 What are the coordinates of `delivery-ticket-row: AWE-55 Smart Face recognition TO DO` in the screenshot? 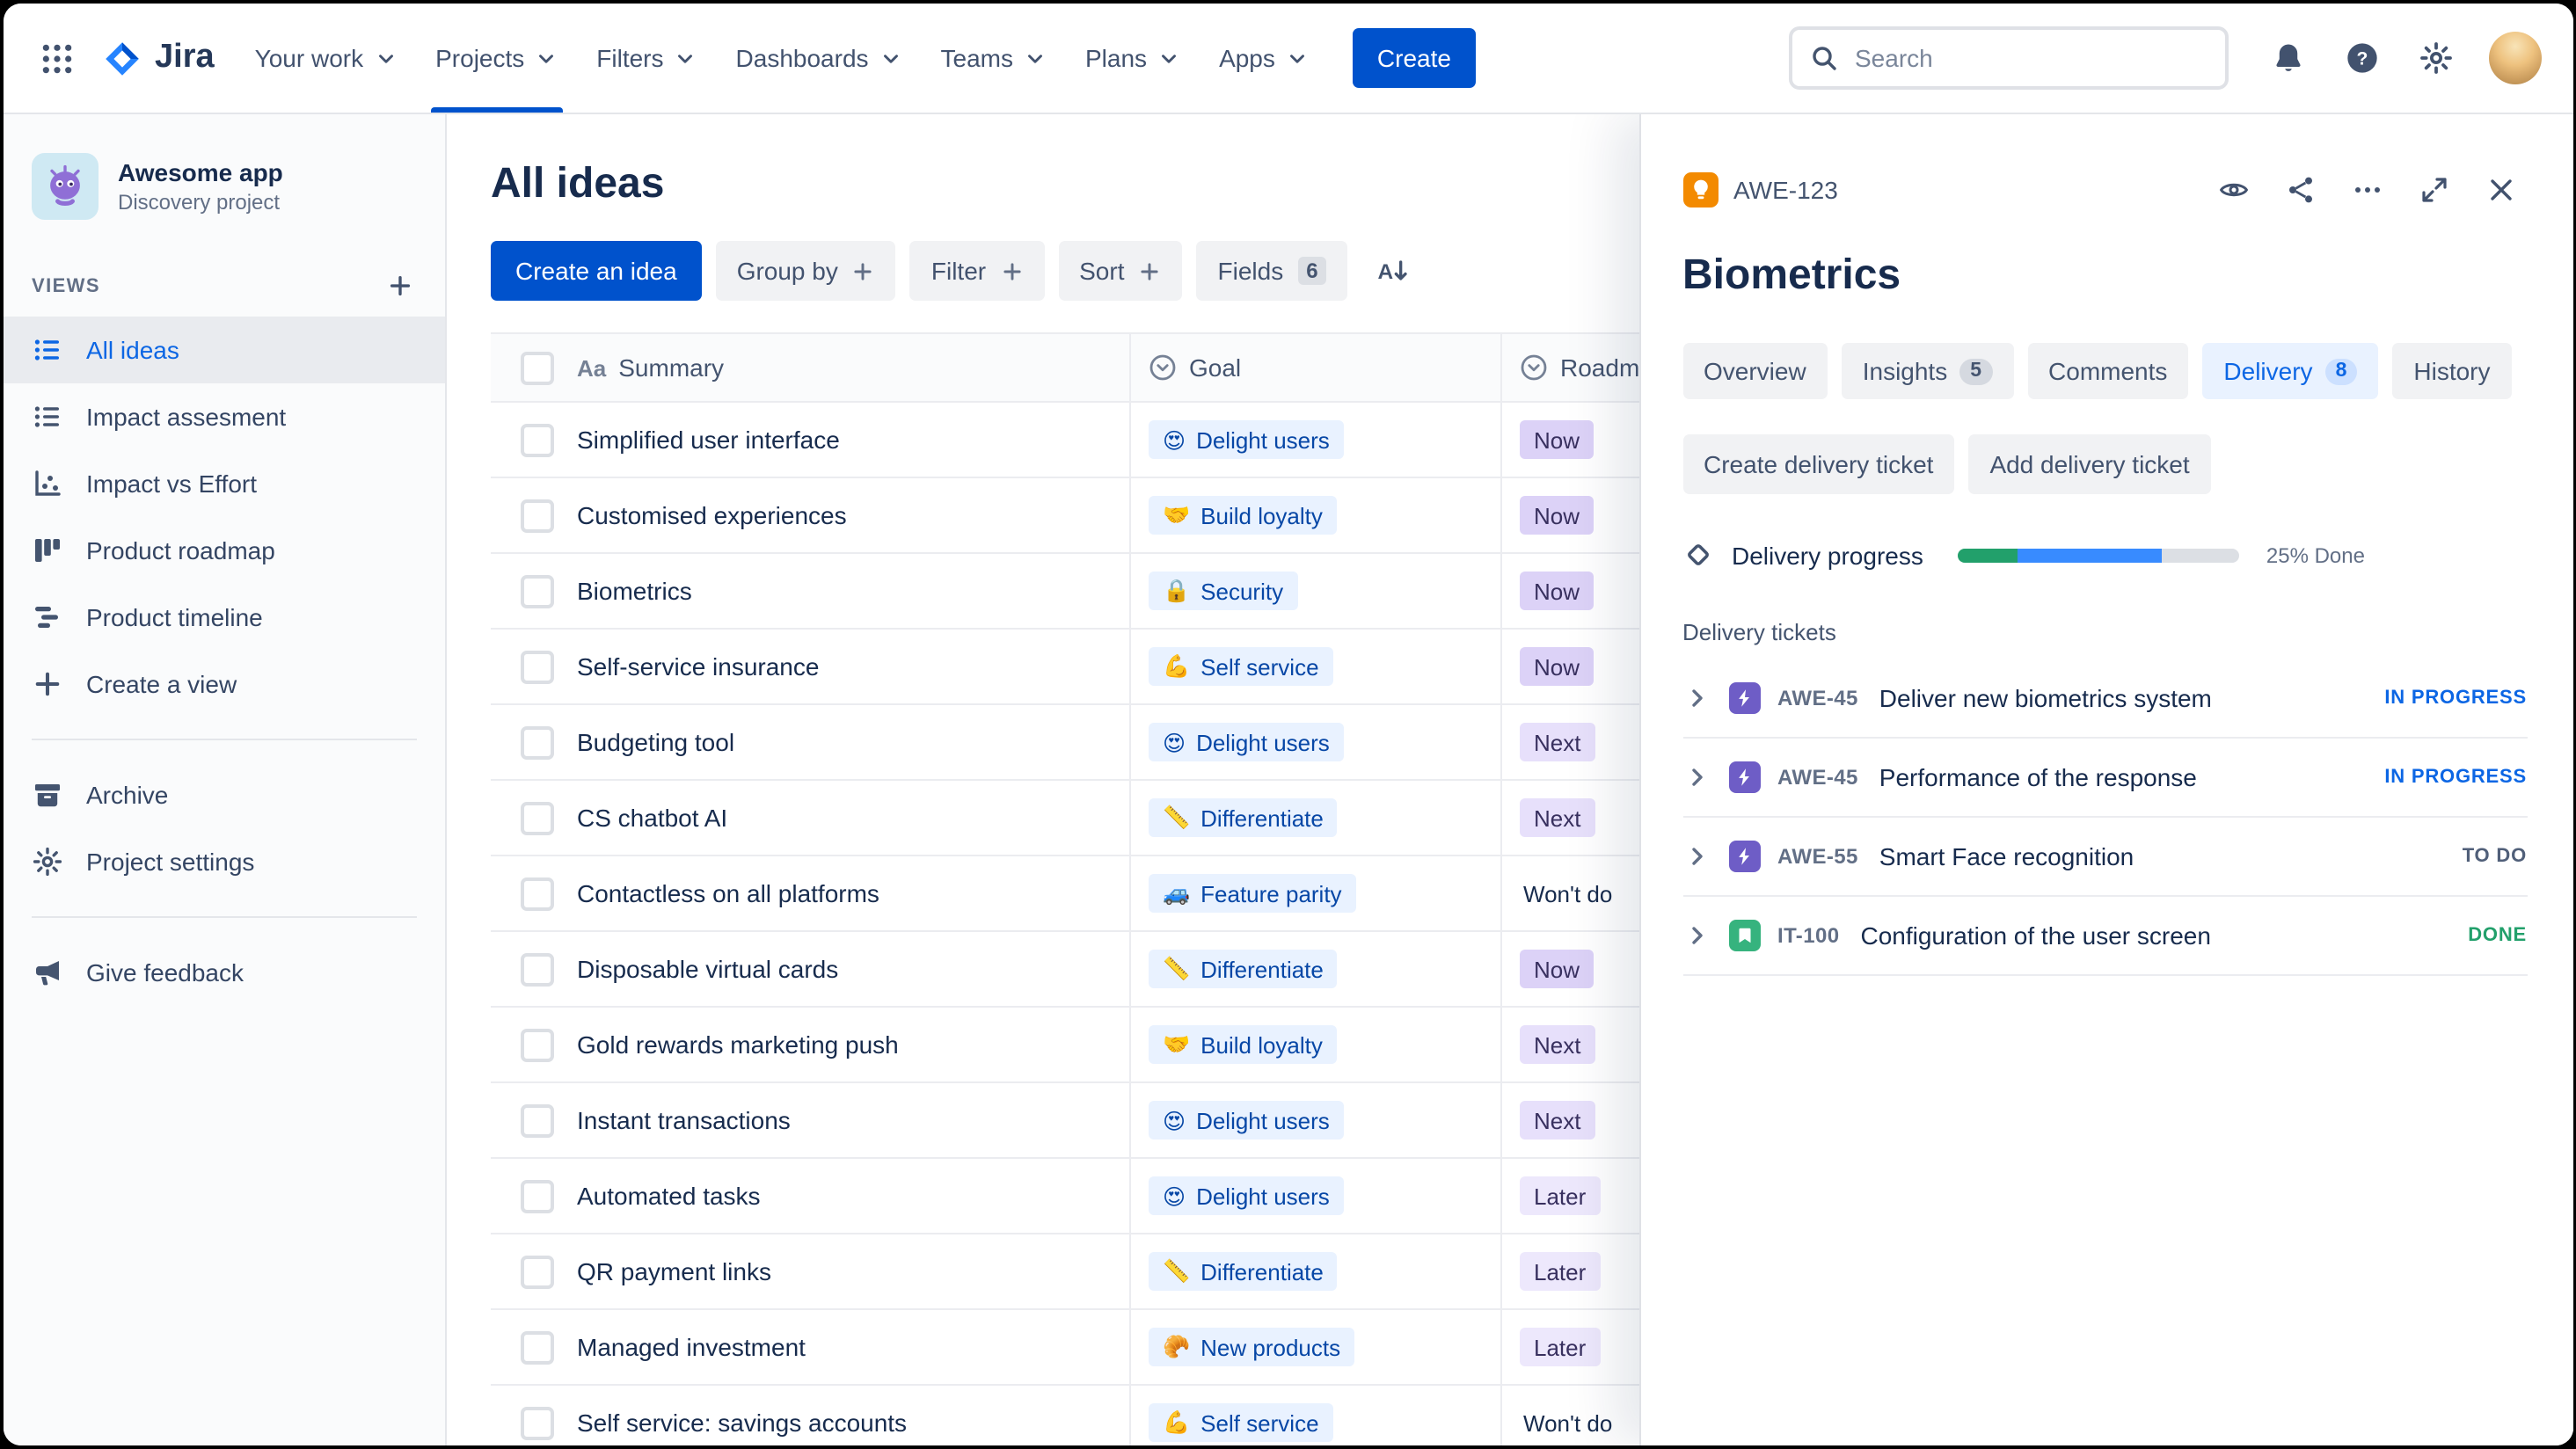 It's located at (2104, 857).